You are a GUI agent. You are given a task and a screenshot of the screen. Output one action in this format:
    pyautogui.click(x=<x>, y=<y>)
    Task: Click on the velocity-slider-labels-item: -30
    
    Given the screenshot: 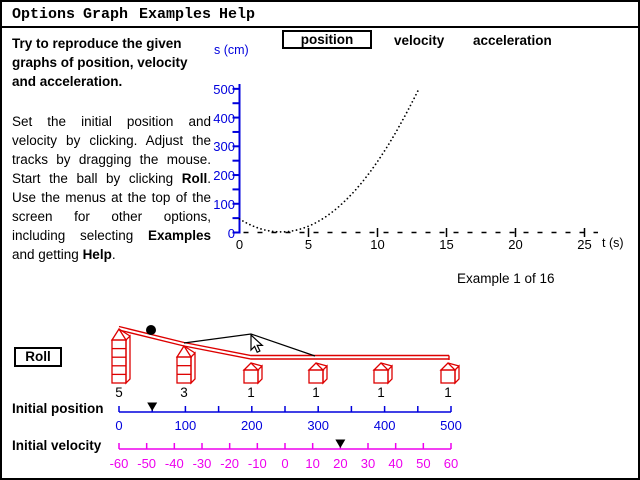 What is the action you would take?
    pyautogui.click(x=202, y=463)
    